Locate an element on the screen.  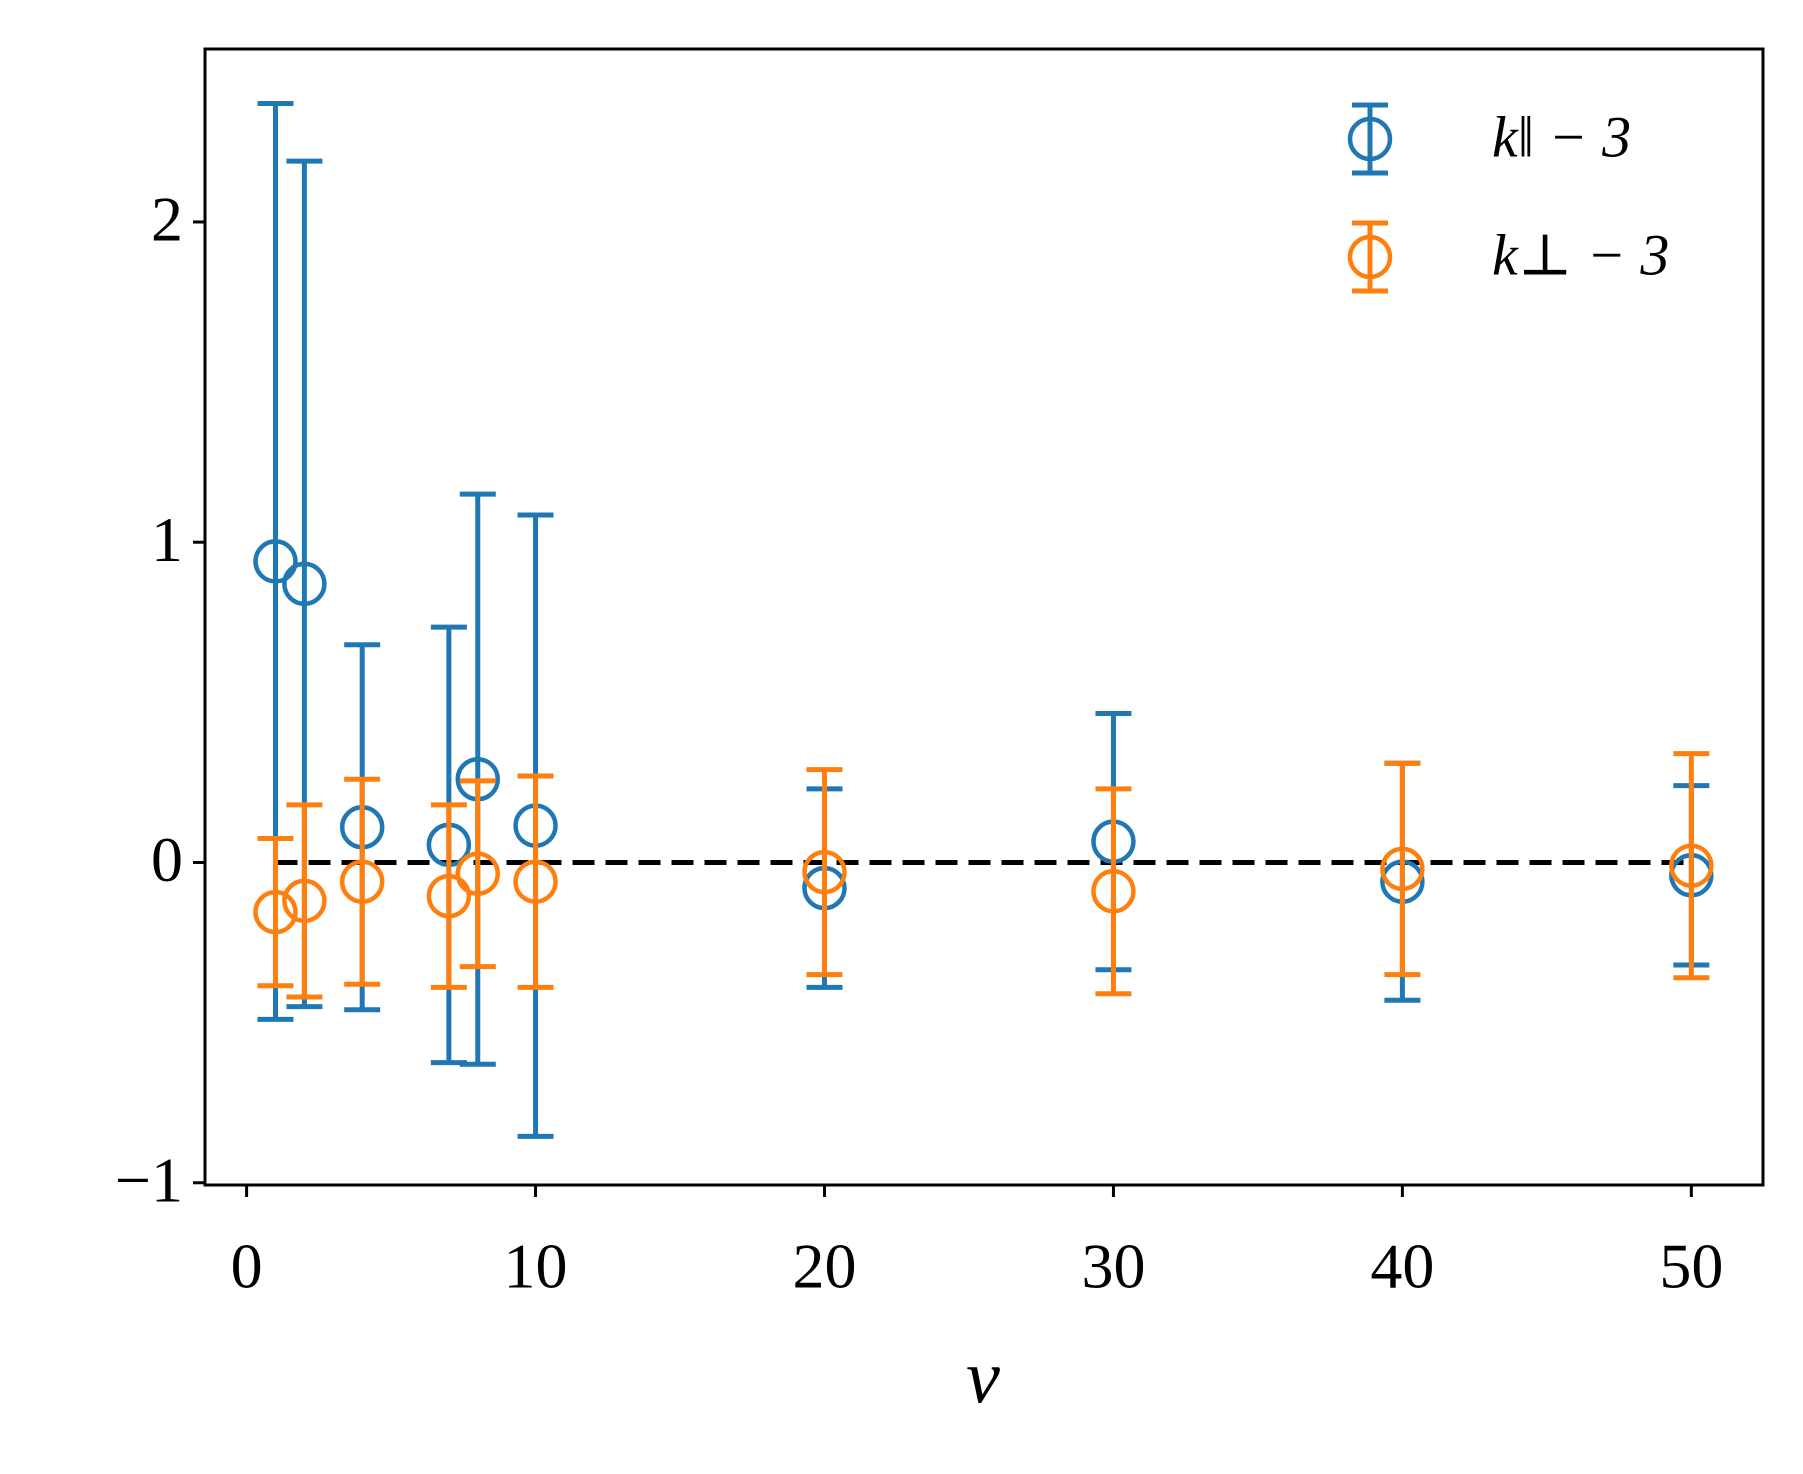
x-tick-label: 0 is located at coordinates (247, 1266).